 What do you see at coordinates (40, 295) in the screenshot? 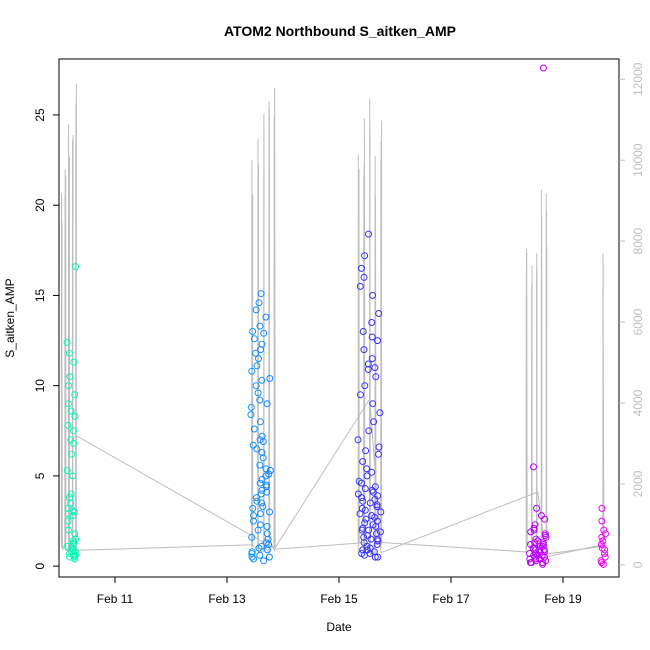
I see `y-tick-label: 15` at bounding box center [40, 295].